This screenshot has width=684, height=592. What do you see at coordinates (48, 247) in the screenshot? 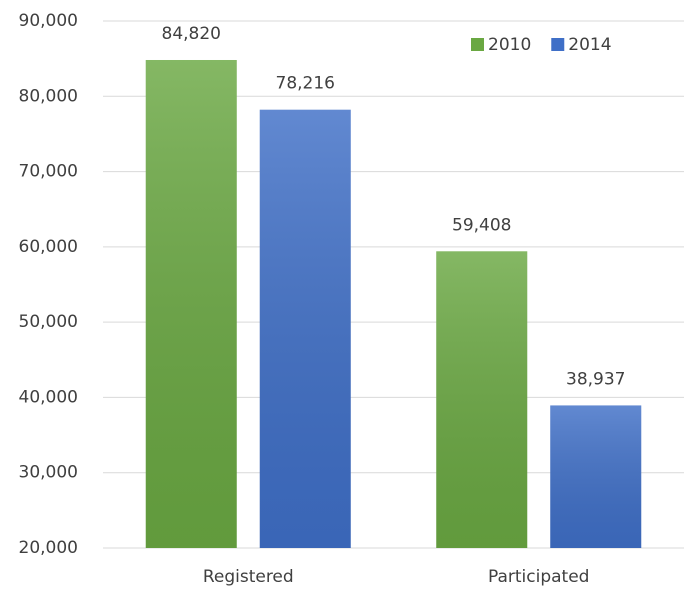
I see `y-tick-label: 60,000` at bounding box center [48, 247].